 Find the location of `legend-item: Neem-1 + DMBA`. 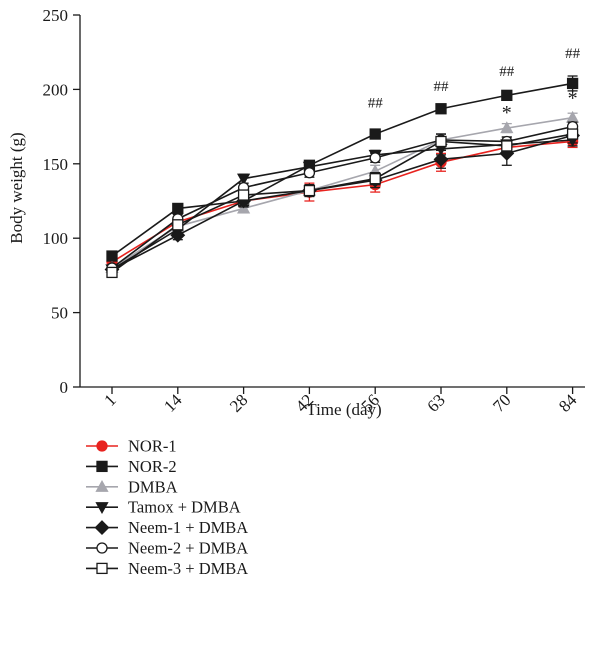

legend-item: Neem-1 + DMBA is located at coordinates (167, 527).